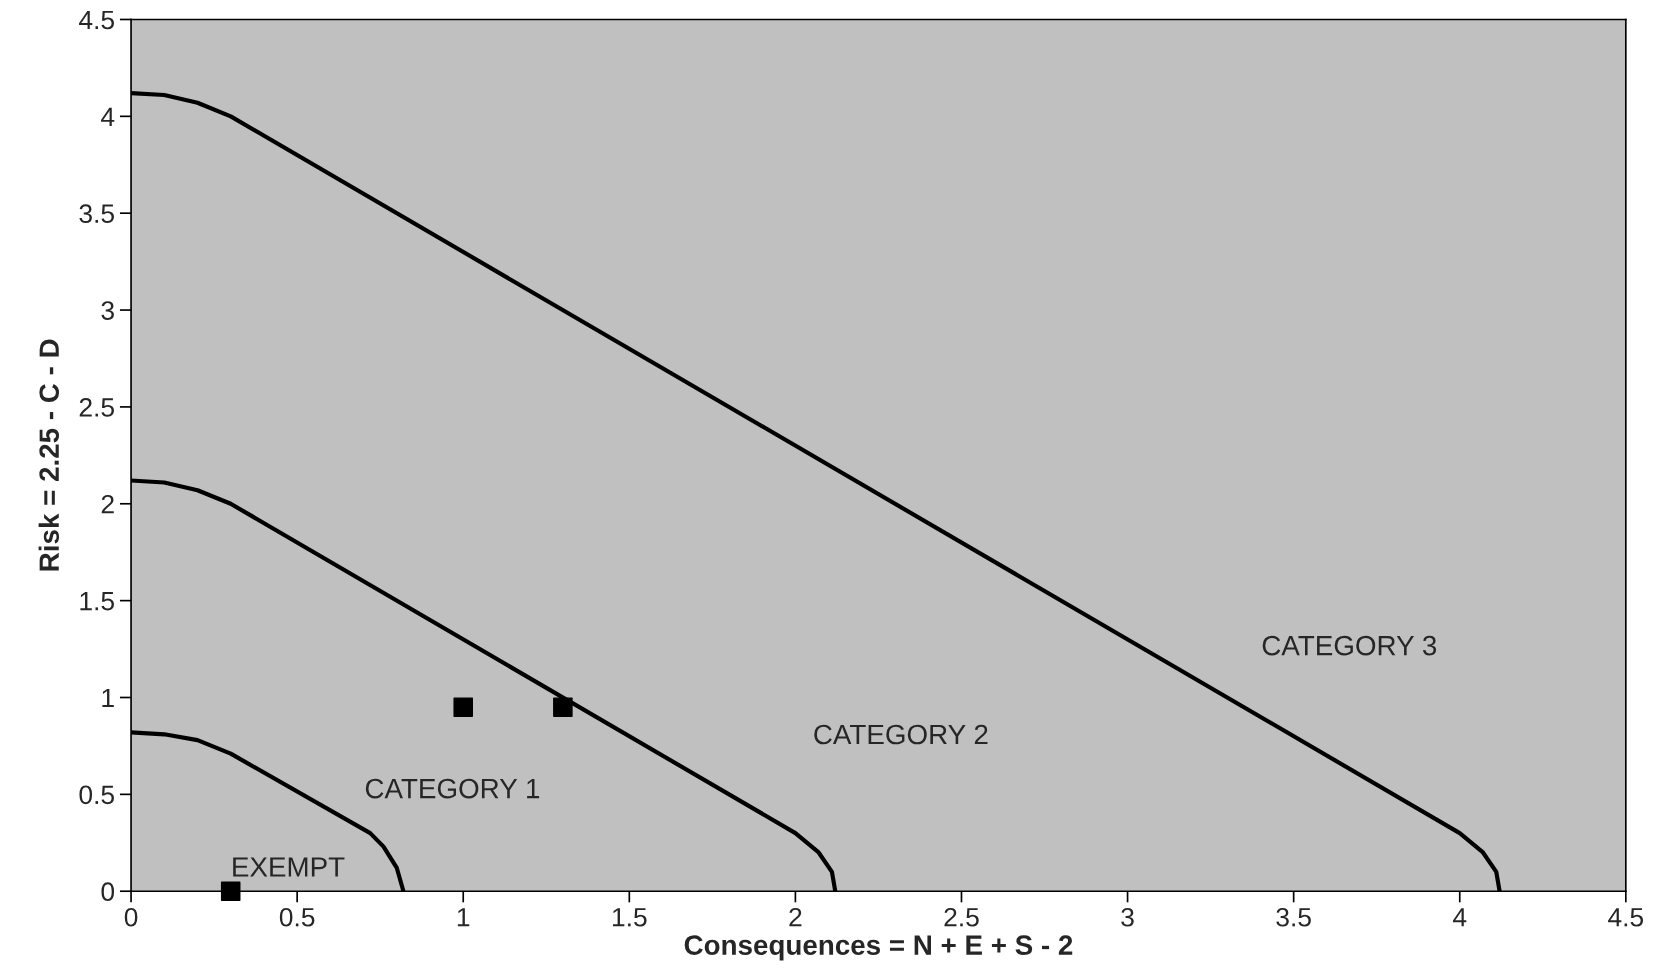 The width and height of the screenshot is (1659, 974). I want to click on y-tick-label: 1, so click(108, 698).